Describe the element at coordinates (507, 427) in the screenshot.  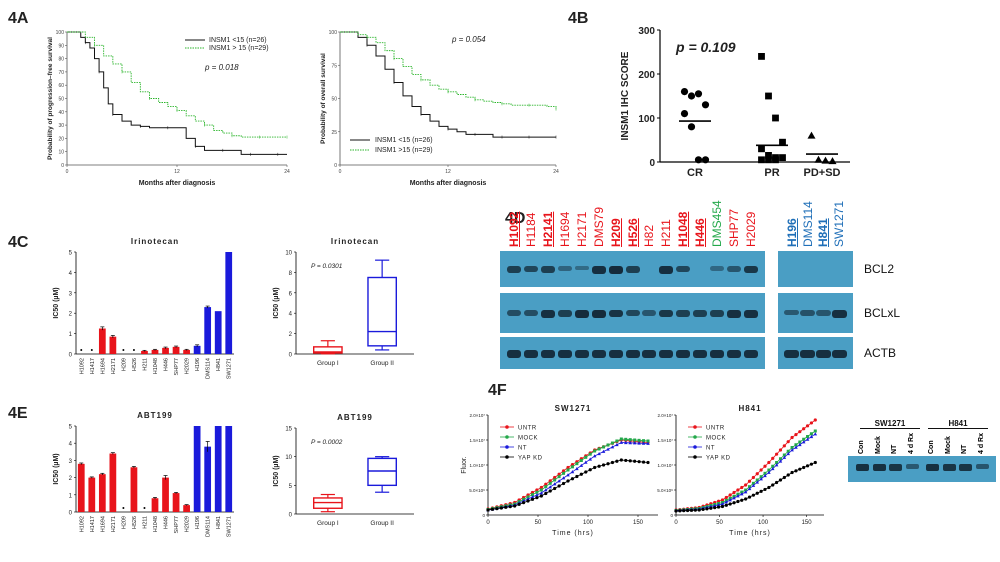
I see `sw1271-legend-marker` at that location.